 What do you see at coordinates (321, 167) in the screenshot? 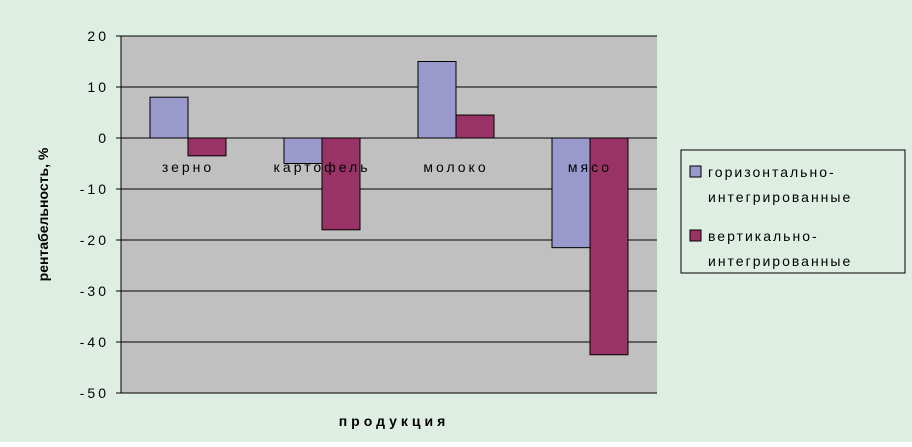
I see `category-label: картофель` at bounding box center [321, 167].